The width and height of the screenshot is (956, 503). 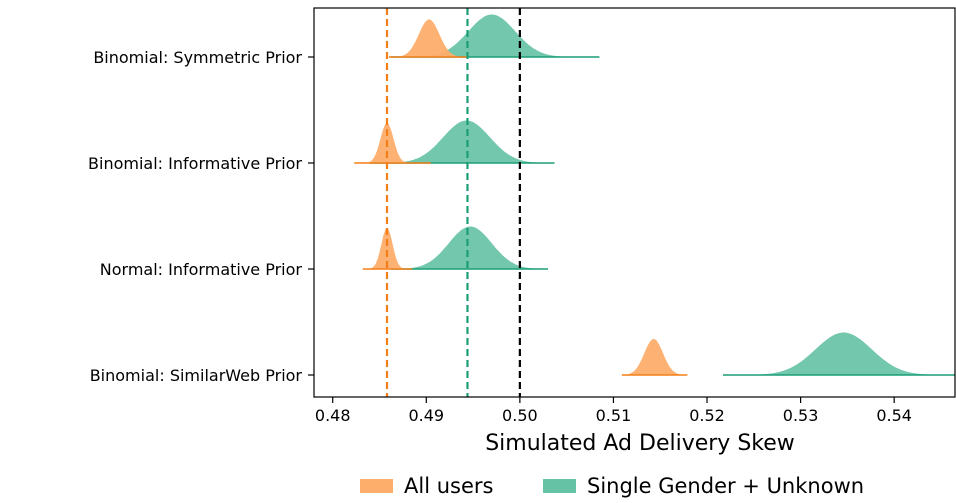 What do you see at coordinates (196, 375) in the screenshot?
I see `y-tick-label: Binomial: SimilarWeb Prior` at bounding box center [196, 375].